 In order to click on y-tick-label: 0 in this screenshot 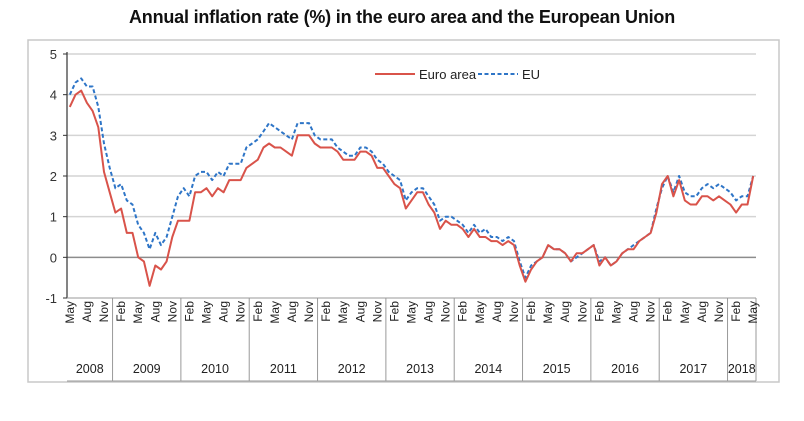, I will do `click(53, 257)`.